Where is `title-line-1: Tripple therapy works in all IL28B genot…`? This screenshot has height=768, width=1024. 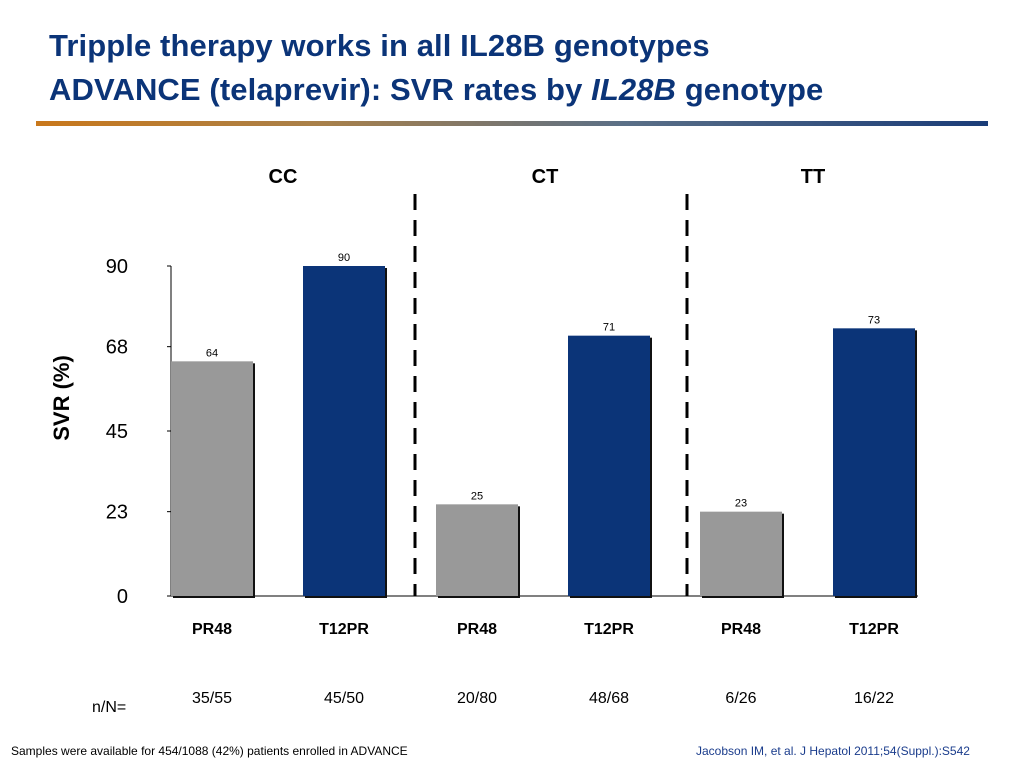
title-line-1: Tripple therapy works in all IL28B genot… is located at coordinates (379, 45).